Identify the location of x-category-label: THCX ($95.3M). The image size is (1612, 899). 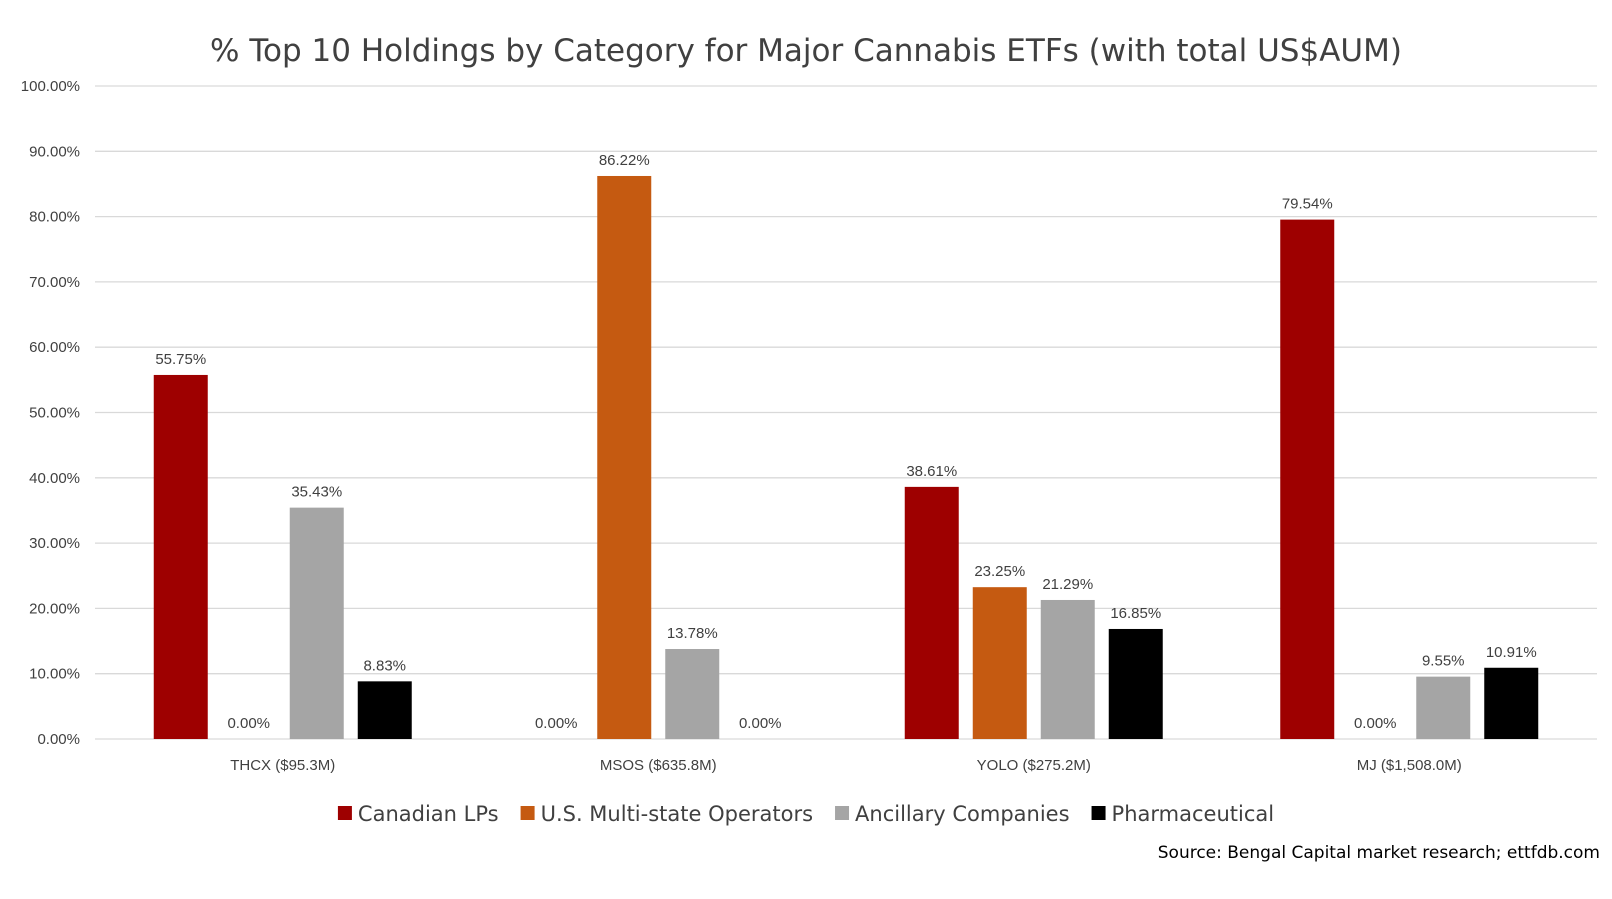
(282, 765).